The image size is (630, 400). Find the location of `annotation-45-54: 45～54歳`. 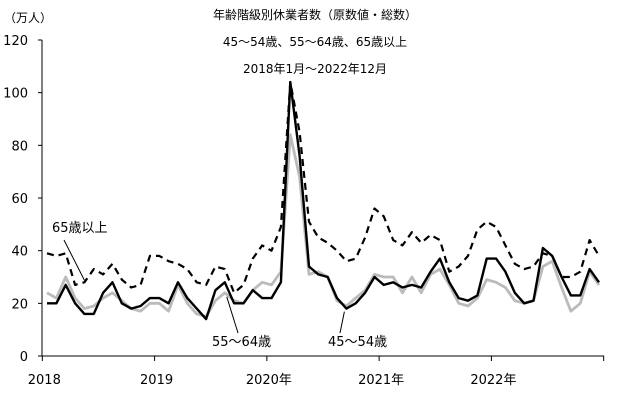

annotation-45-54: 45～54歳 is located at coordinates (357, 342).